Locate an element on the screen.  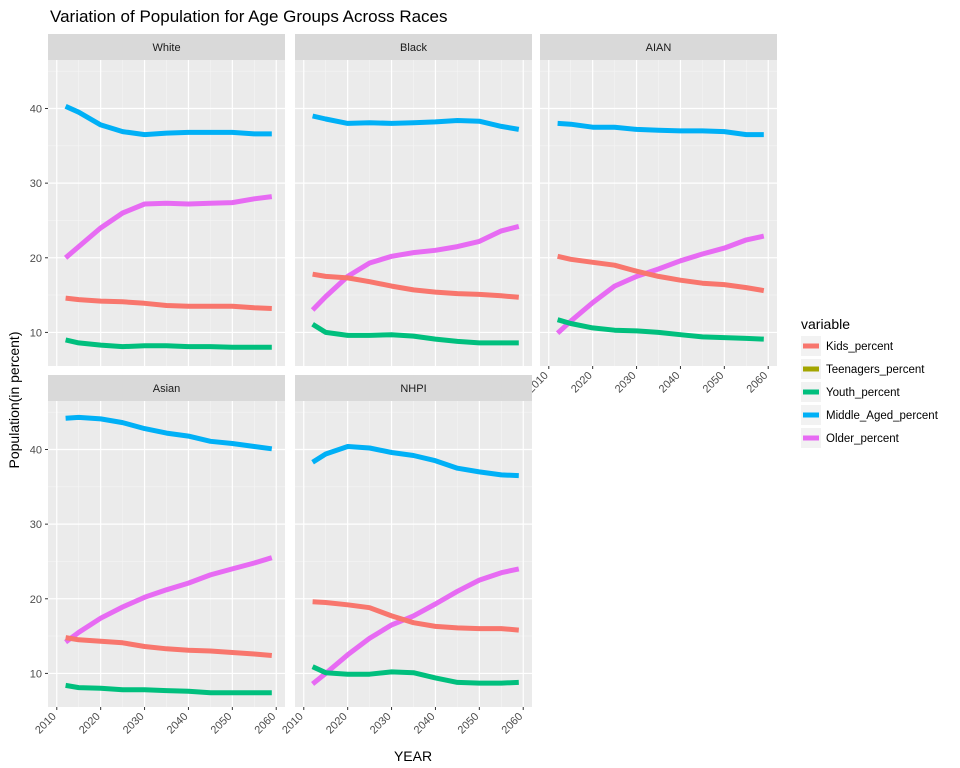
legend-item-middle-aged-percent: Middle_Aged_percent is located at coordinates (870, 415).